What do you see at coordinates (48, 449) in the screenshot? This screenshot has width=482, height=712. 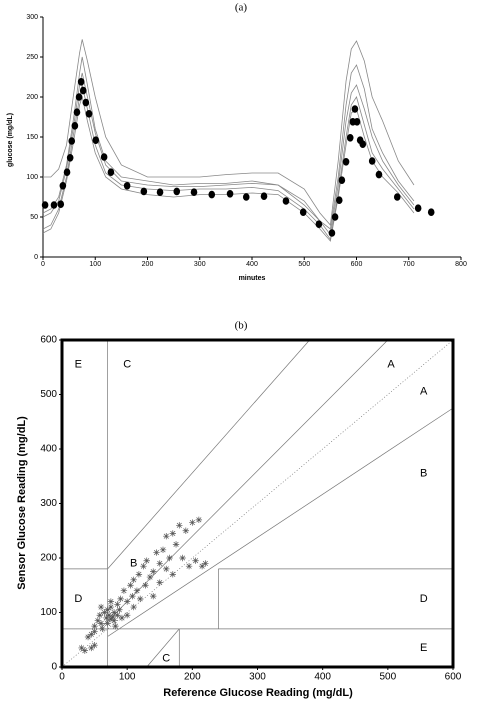 I see `y-tick-label: 400` at bounding box center [48, 449].